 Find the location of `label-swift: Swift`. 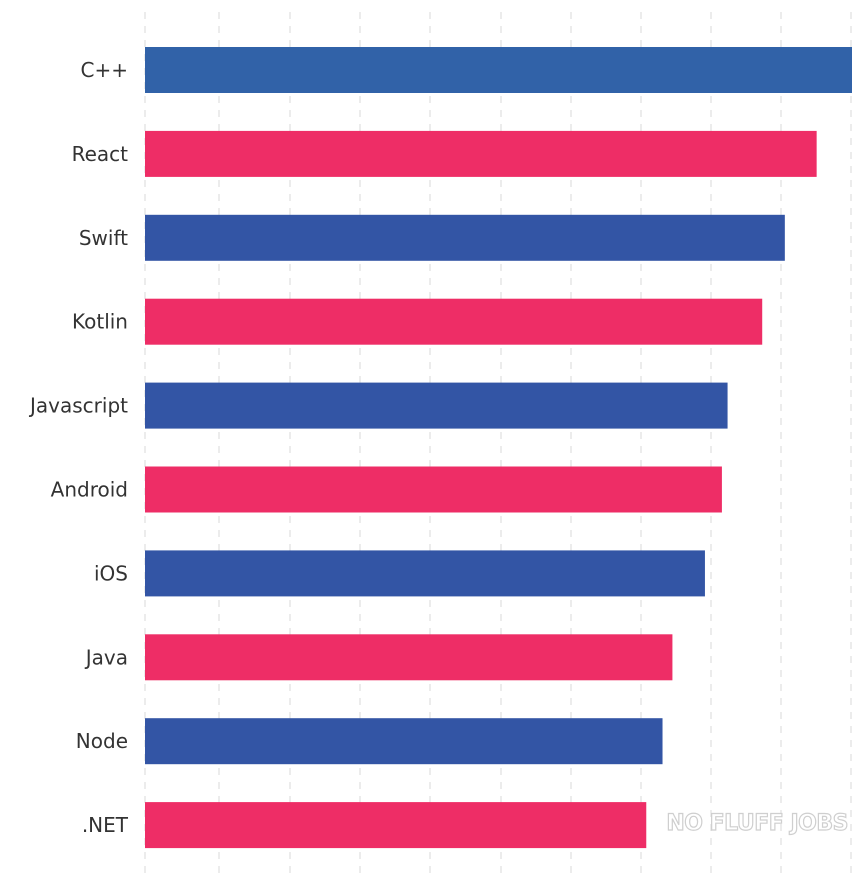

label-swift: Swift is located at coordinates (103, 238).